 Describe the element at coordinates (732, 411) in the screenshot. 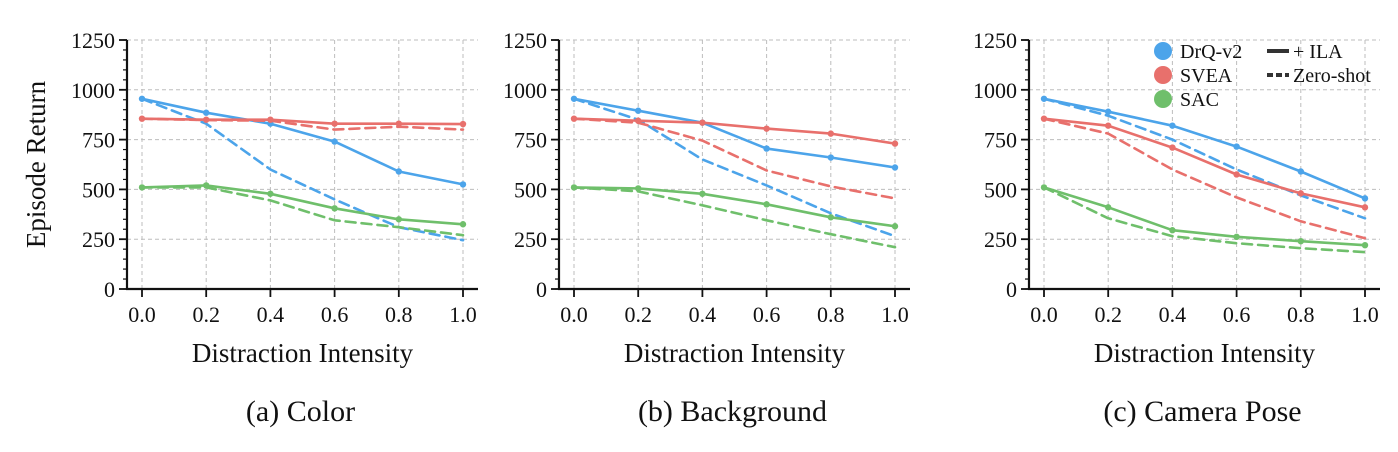

I see `panel-caption: (b) Background` at that location.